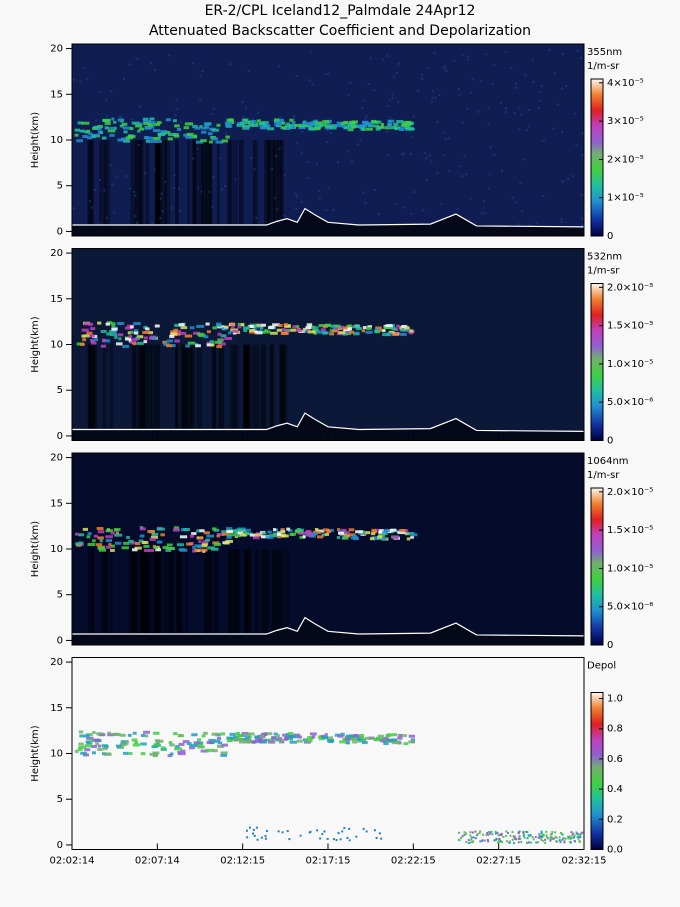  What do you see at coordinates (630, 364) in the screenshot?
I see `colorbar-tick-label: 1.0×10⁻⁵` at bounding box center [630, 364].